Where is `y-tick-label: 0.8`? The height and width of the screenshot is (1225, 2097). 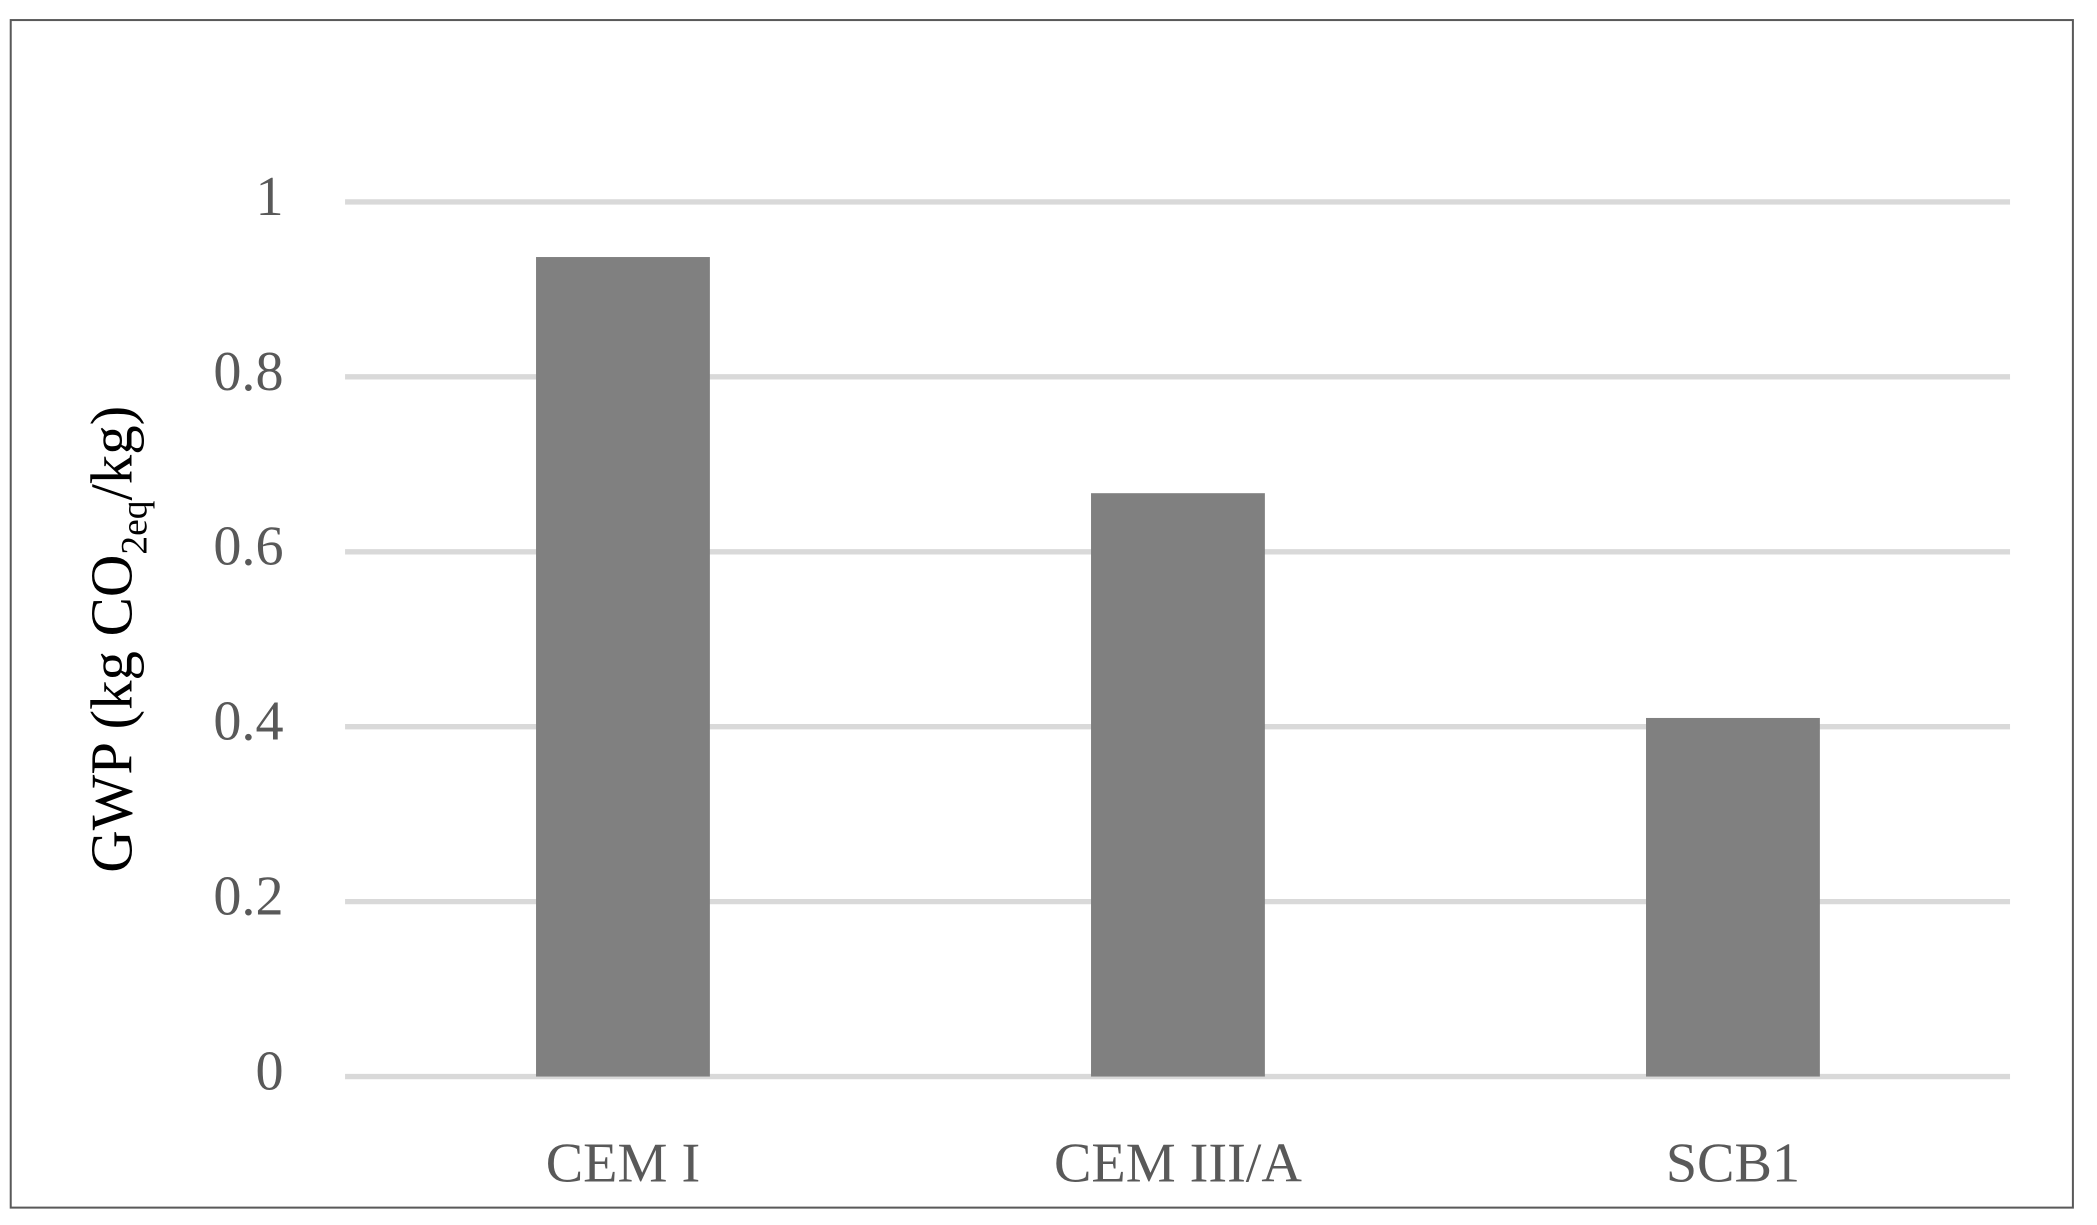
y-tick-label: 0.8 is located at coordinates (248, 372).